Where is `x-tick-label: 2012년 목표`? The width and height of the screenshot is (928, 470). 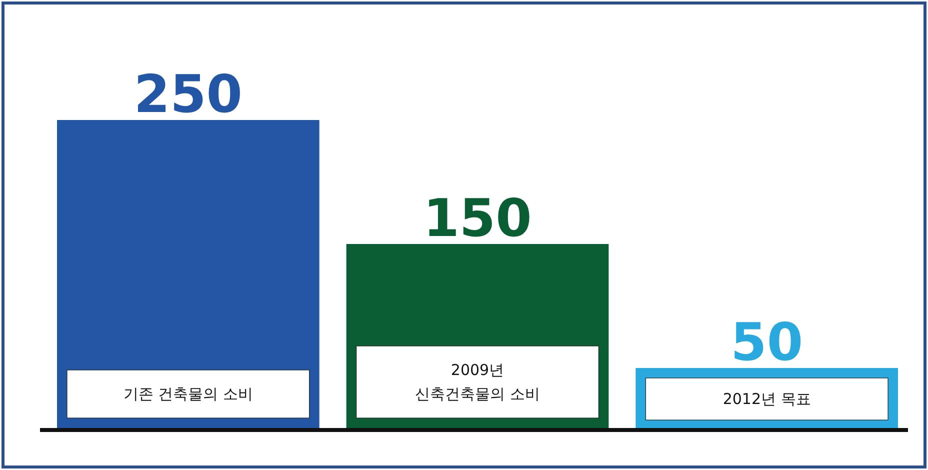
x-tick-label: 2012년 목표 is located at coordinates (766, 399).